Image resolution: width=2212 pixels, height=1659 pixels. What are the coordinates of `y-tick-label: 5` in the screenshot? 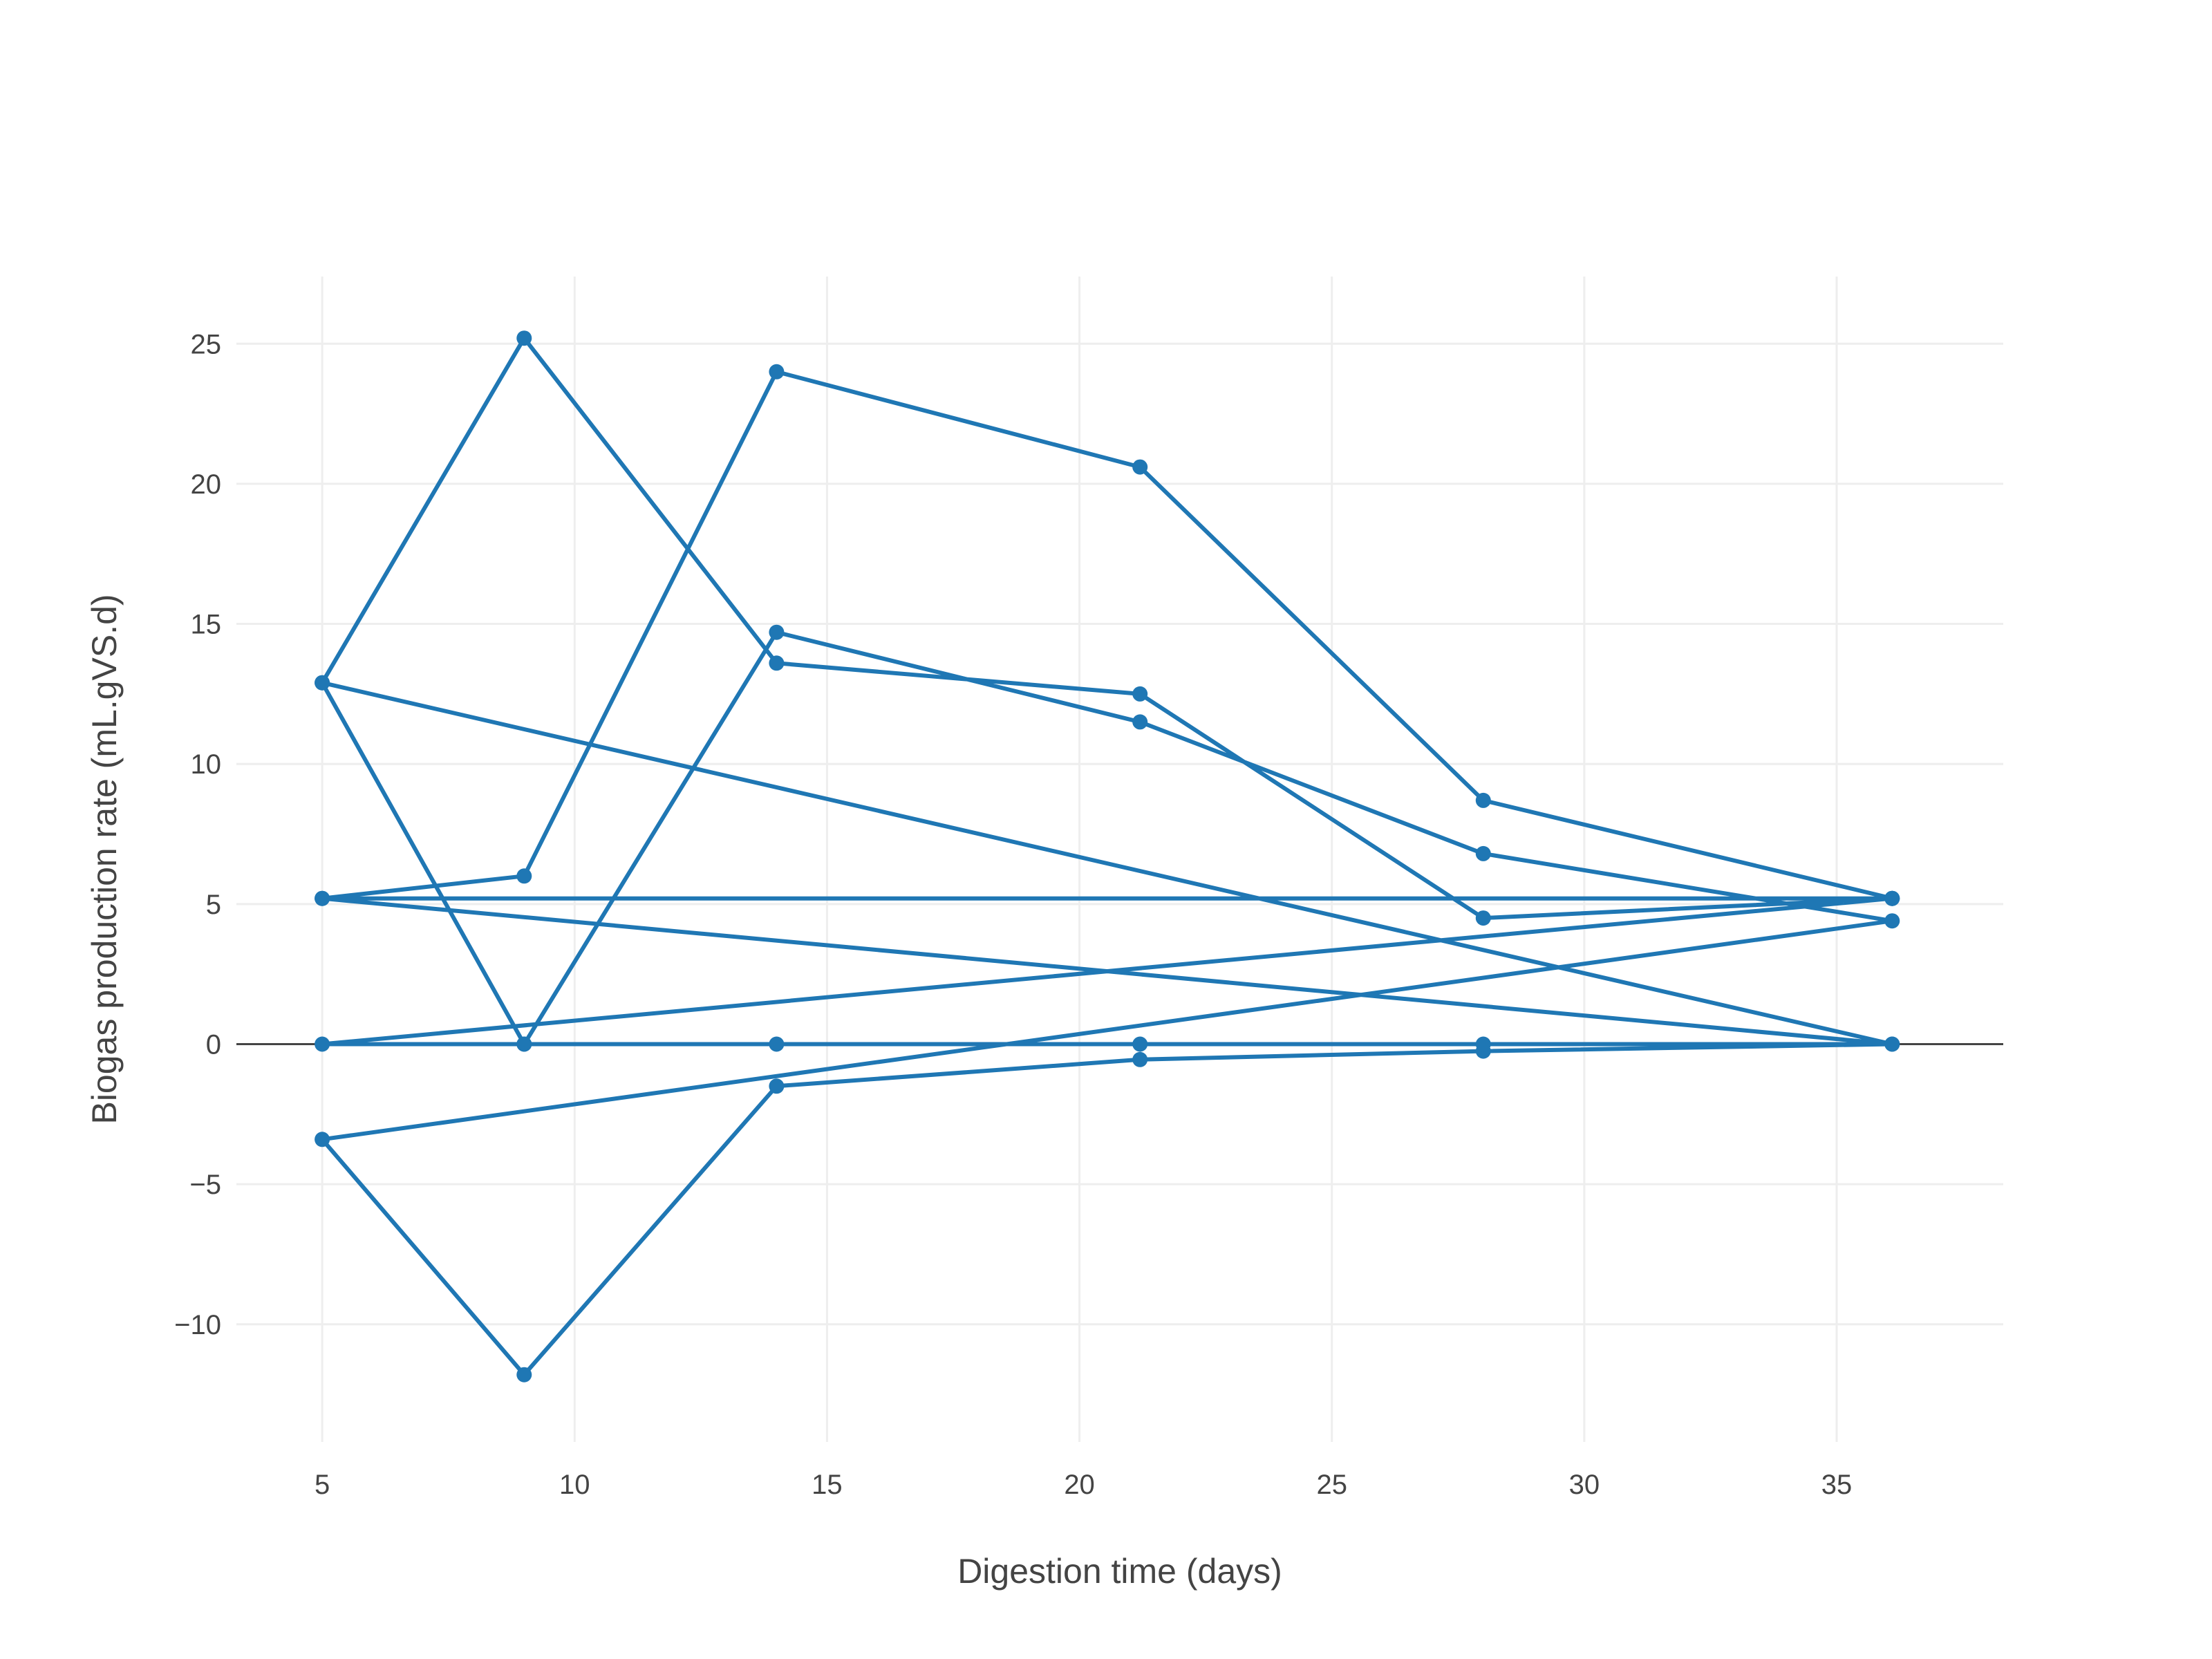 It's located at (214, 905).